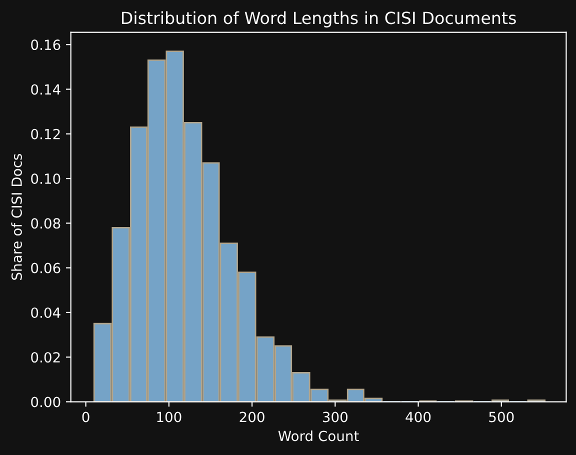 This screenshot has width=576, height=455. What do you see at coordinates (45, 45) in the screenshot?
I see `y-tick-label: 0.16` at bounding box center [45, 45].